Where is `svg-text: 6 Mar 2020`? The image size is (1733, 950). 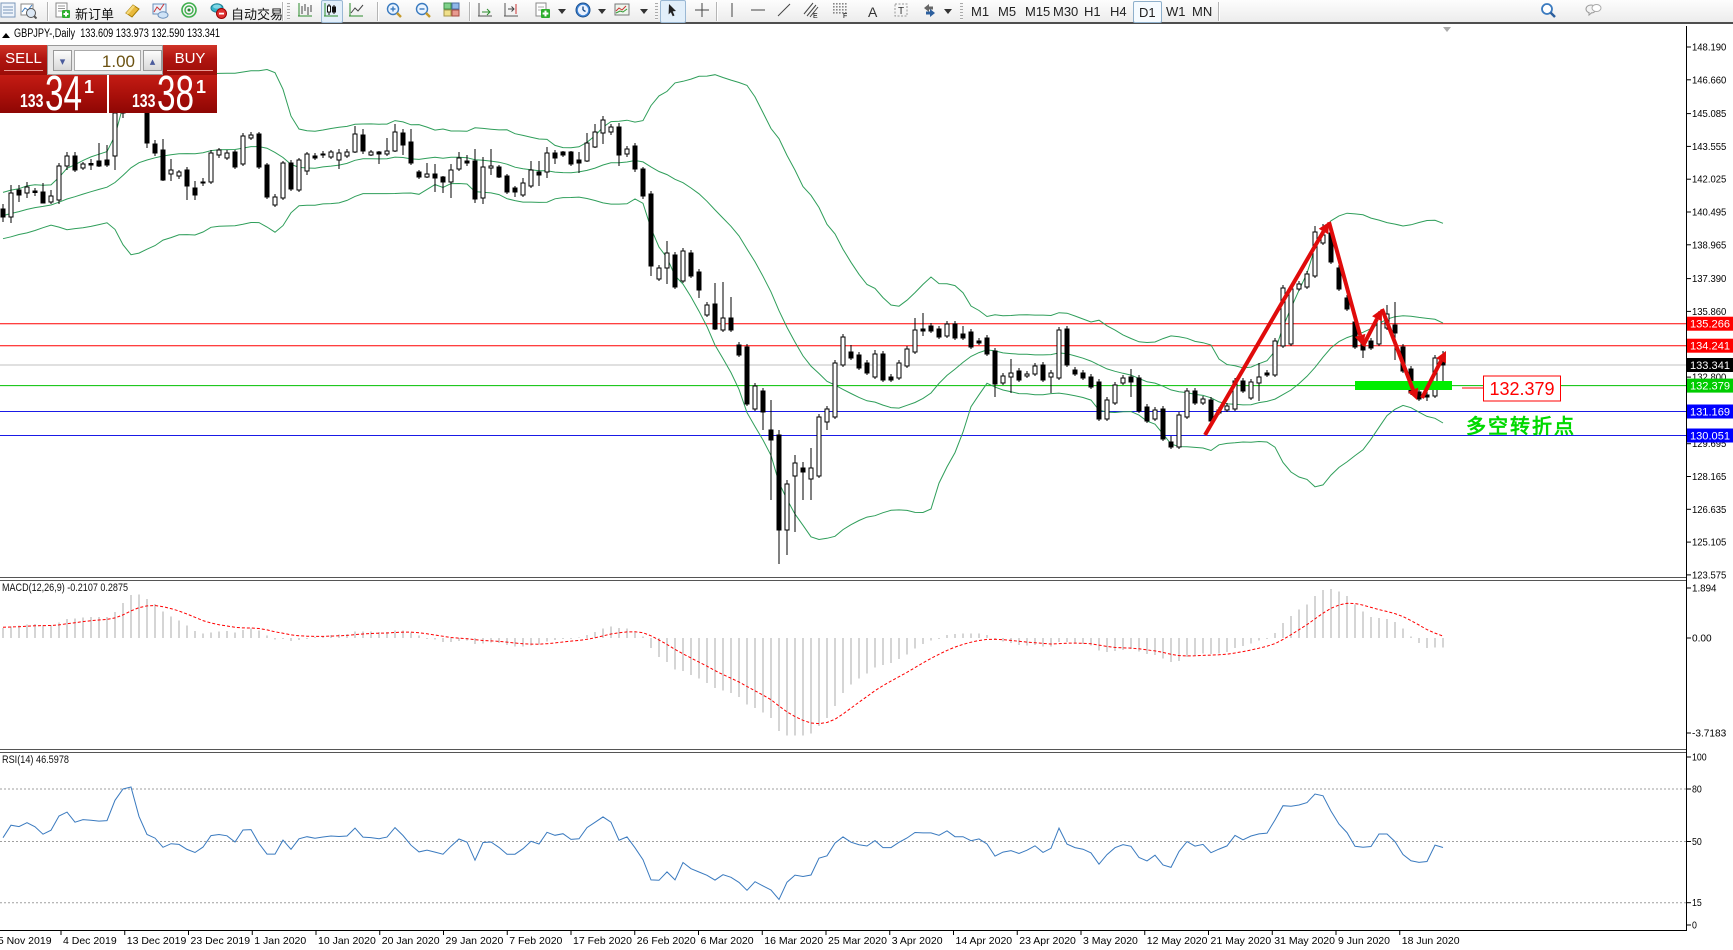 svg-text: 6 Mar 2020 is located at coordinates (727, 941).